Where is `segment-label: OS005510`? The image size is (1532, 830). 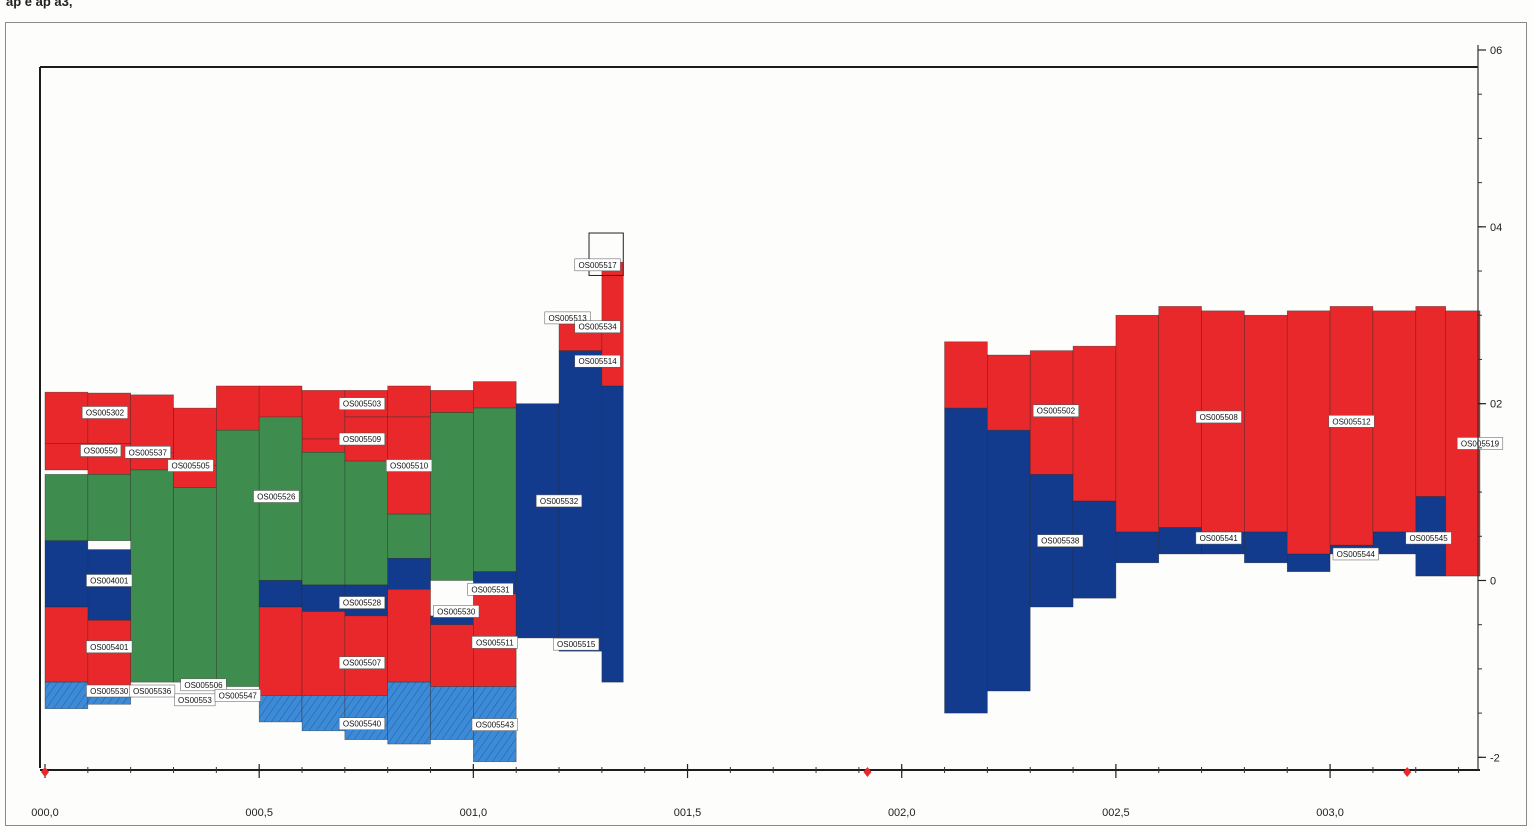 segment-label: OS005510 is located at coordinates (409, 465).